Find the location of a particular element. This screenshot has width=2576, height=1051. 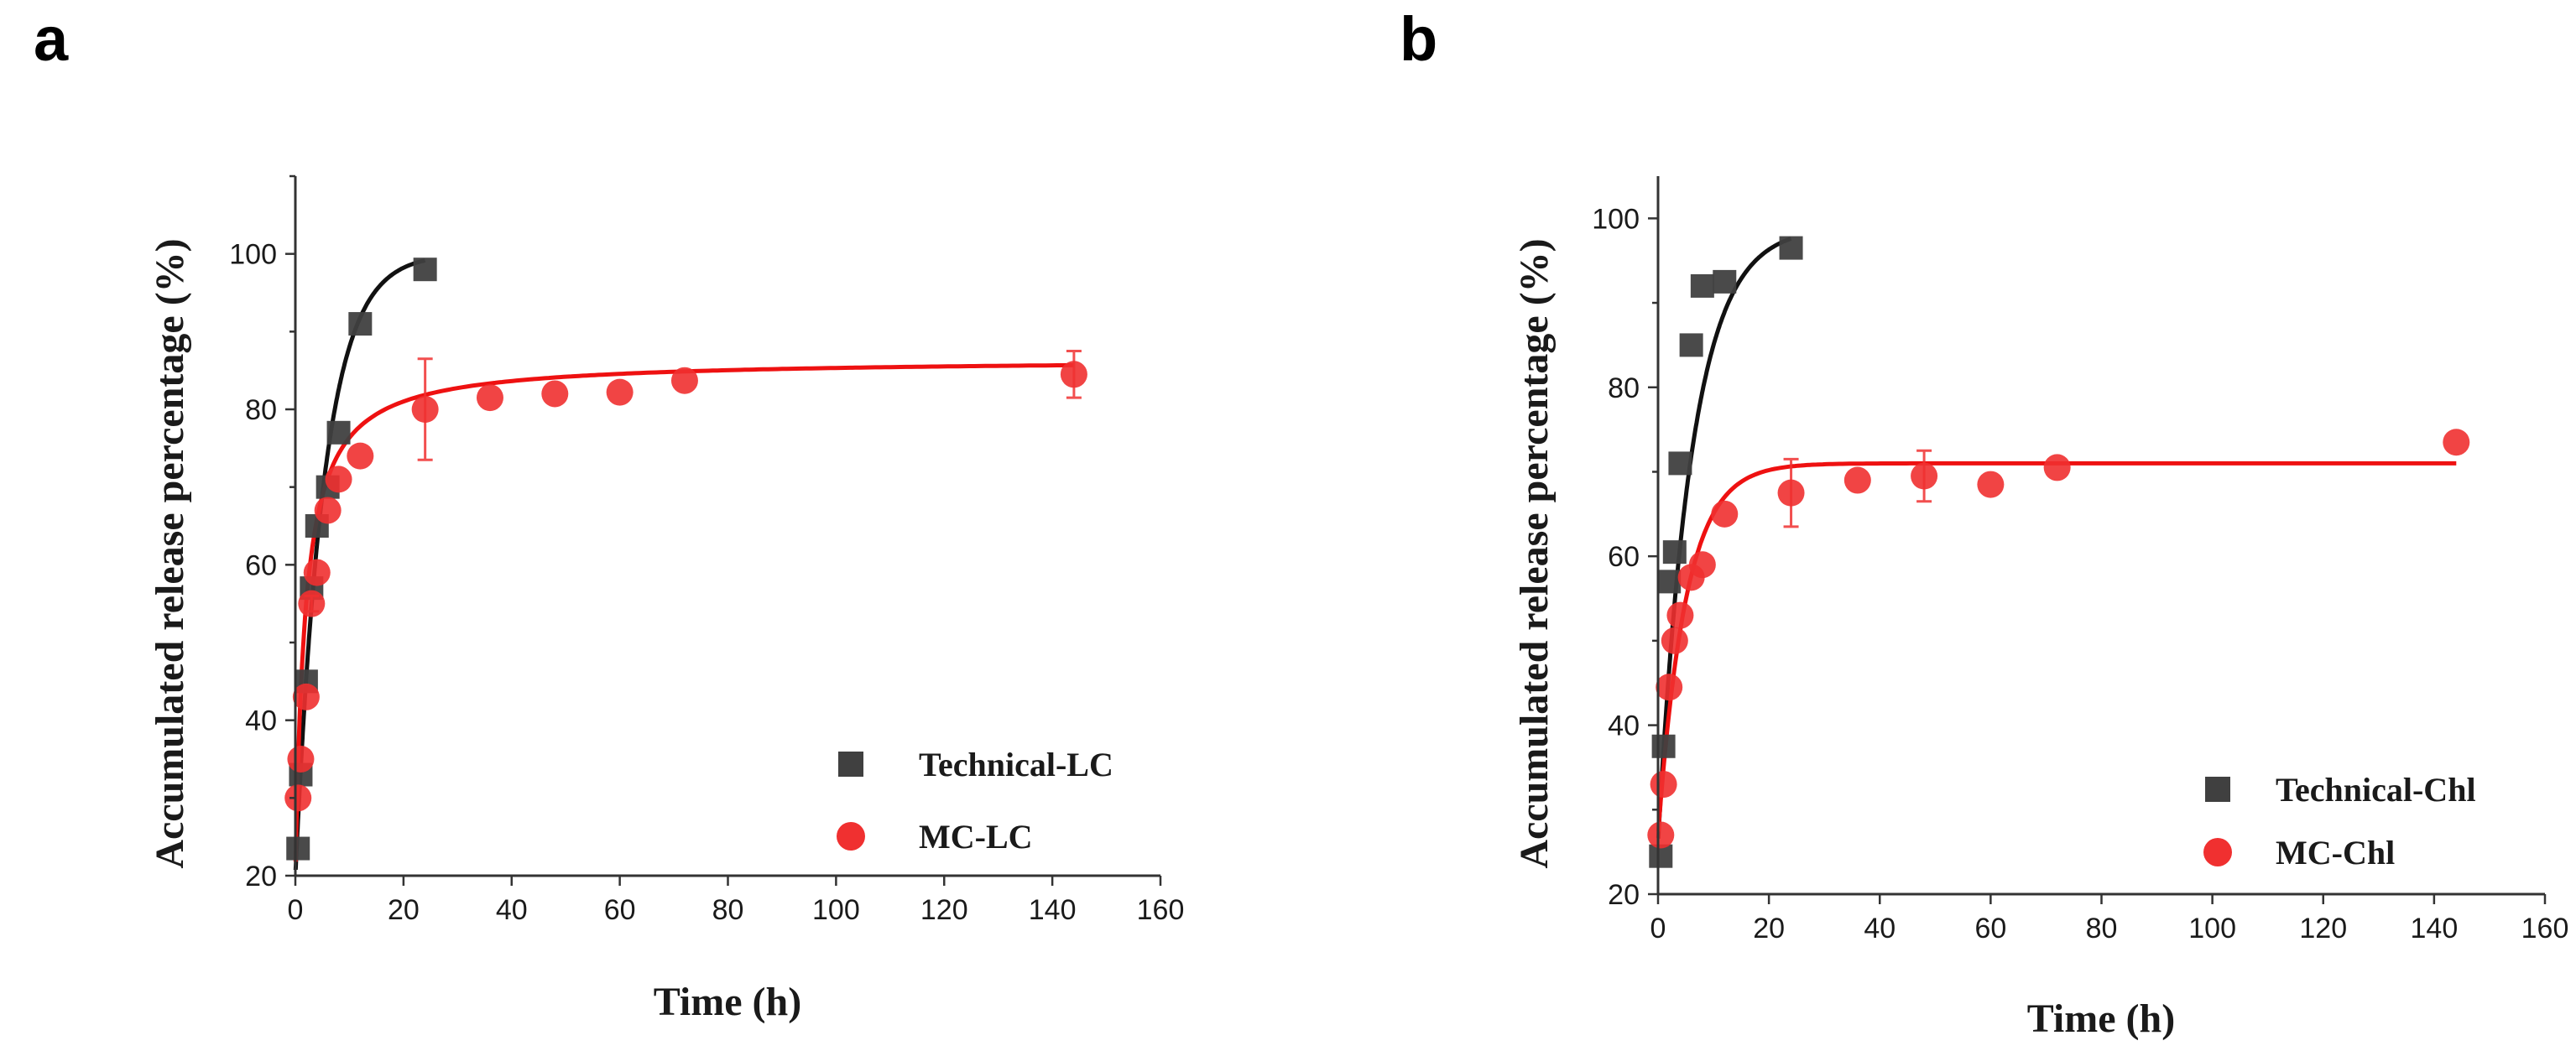

y-axis-title-b: Accumulated release percentage (%) is located at coordinates (1534, 553).